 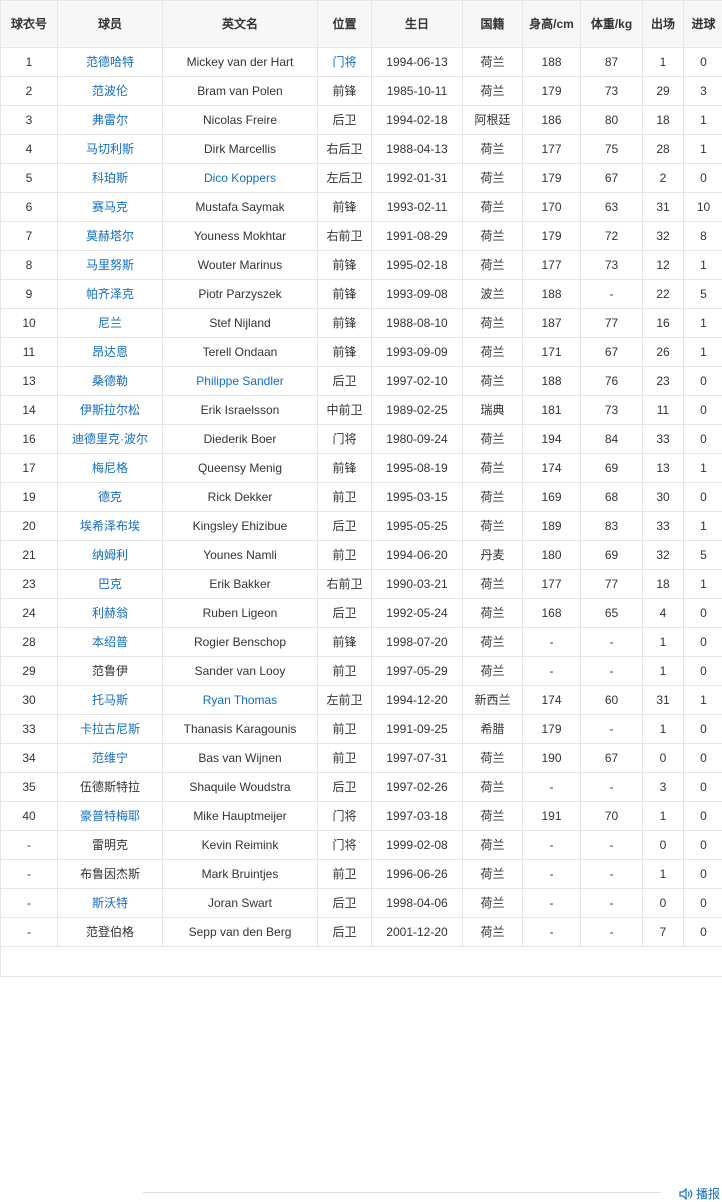 I want to click on appearances-cell: 0, so click(x=663, y=758).